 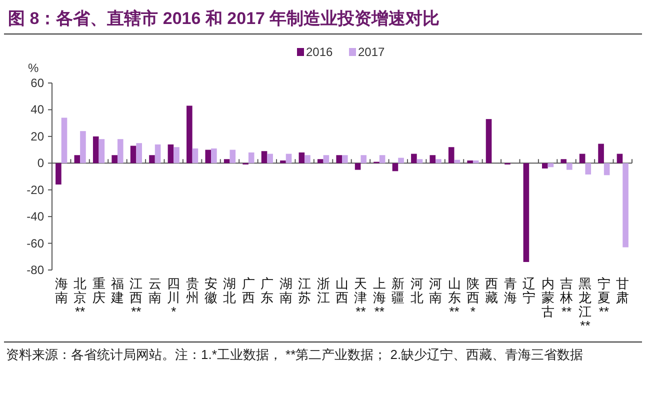 What do you see at coordinates (35, 217) in the screenshot?
I see `y-tick-label: -40` at bounding box center [35, 217].